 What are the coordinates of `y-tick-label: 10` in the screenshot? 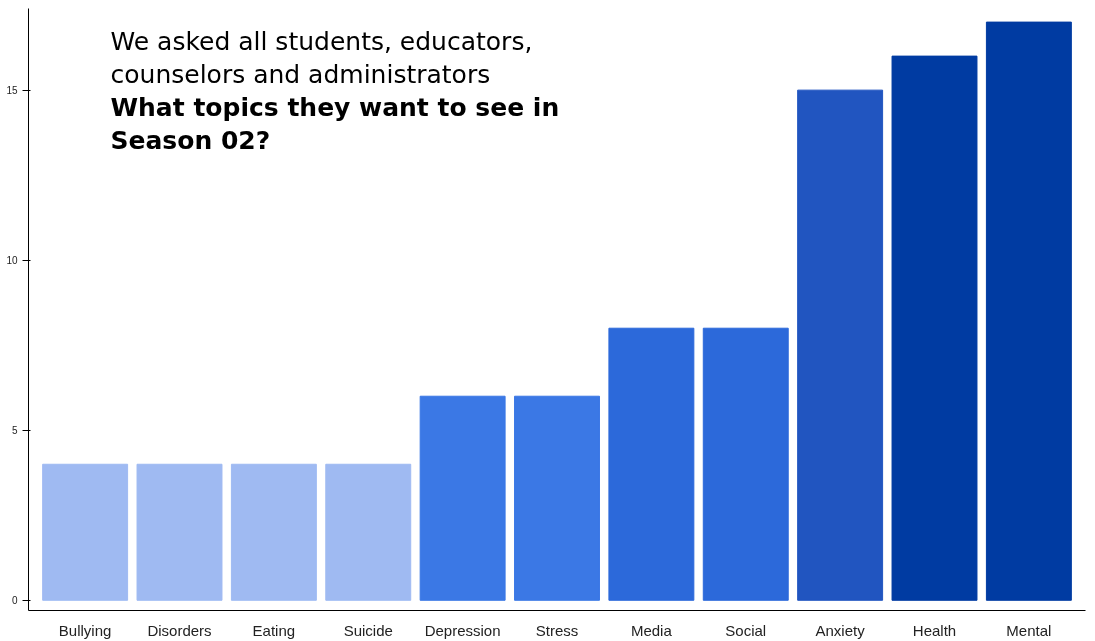 It's located at (12, 261).